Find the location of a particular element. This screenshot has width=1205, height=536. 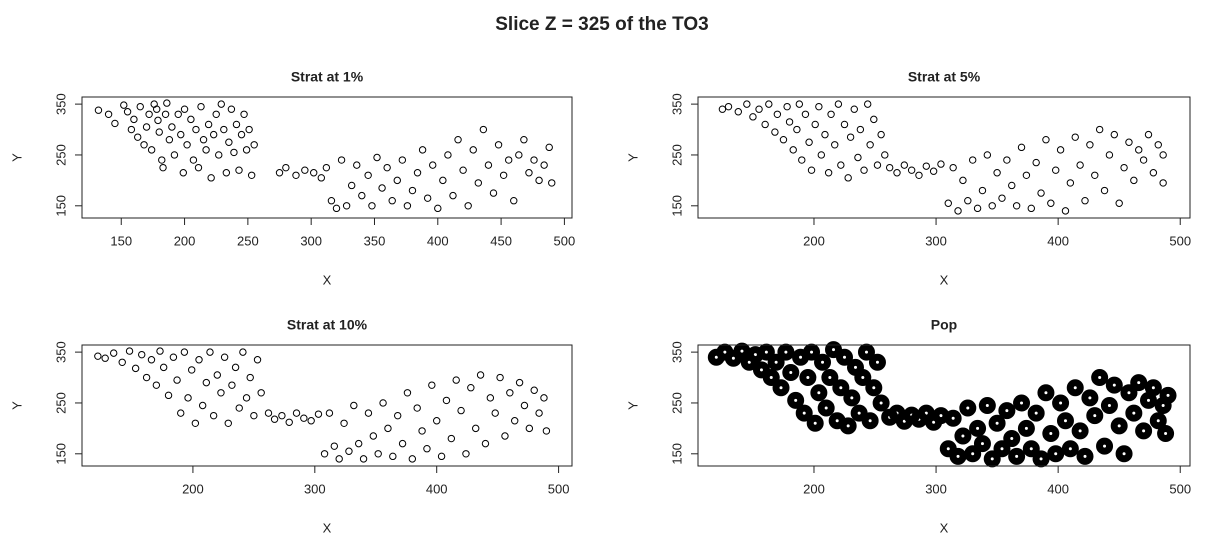

points is located at coordinates (322, 405).